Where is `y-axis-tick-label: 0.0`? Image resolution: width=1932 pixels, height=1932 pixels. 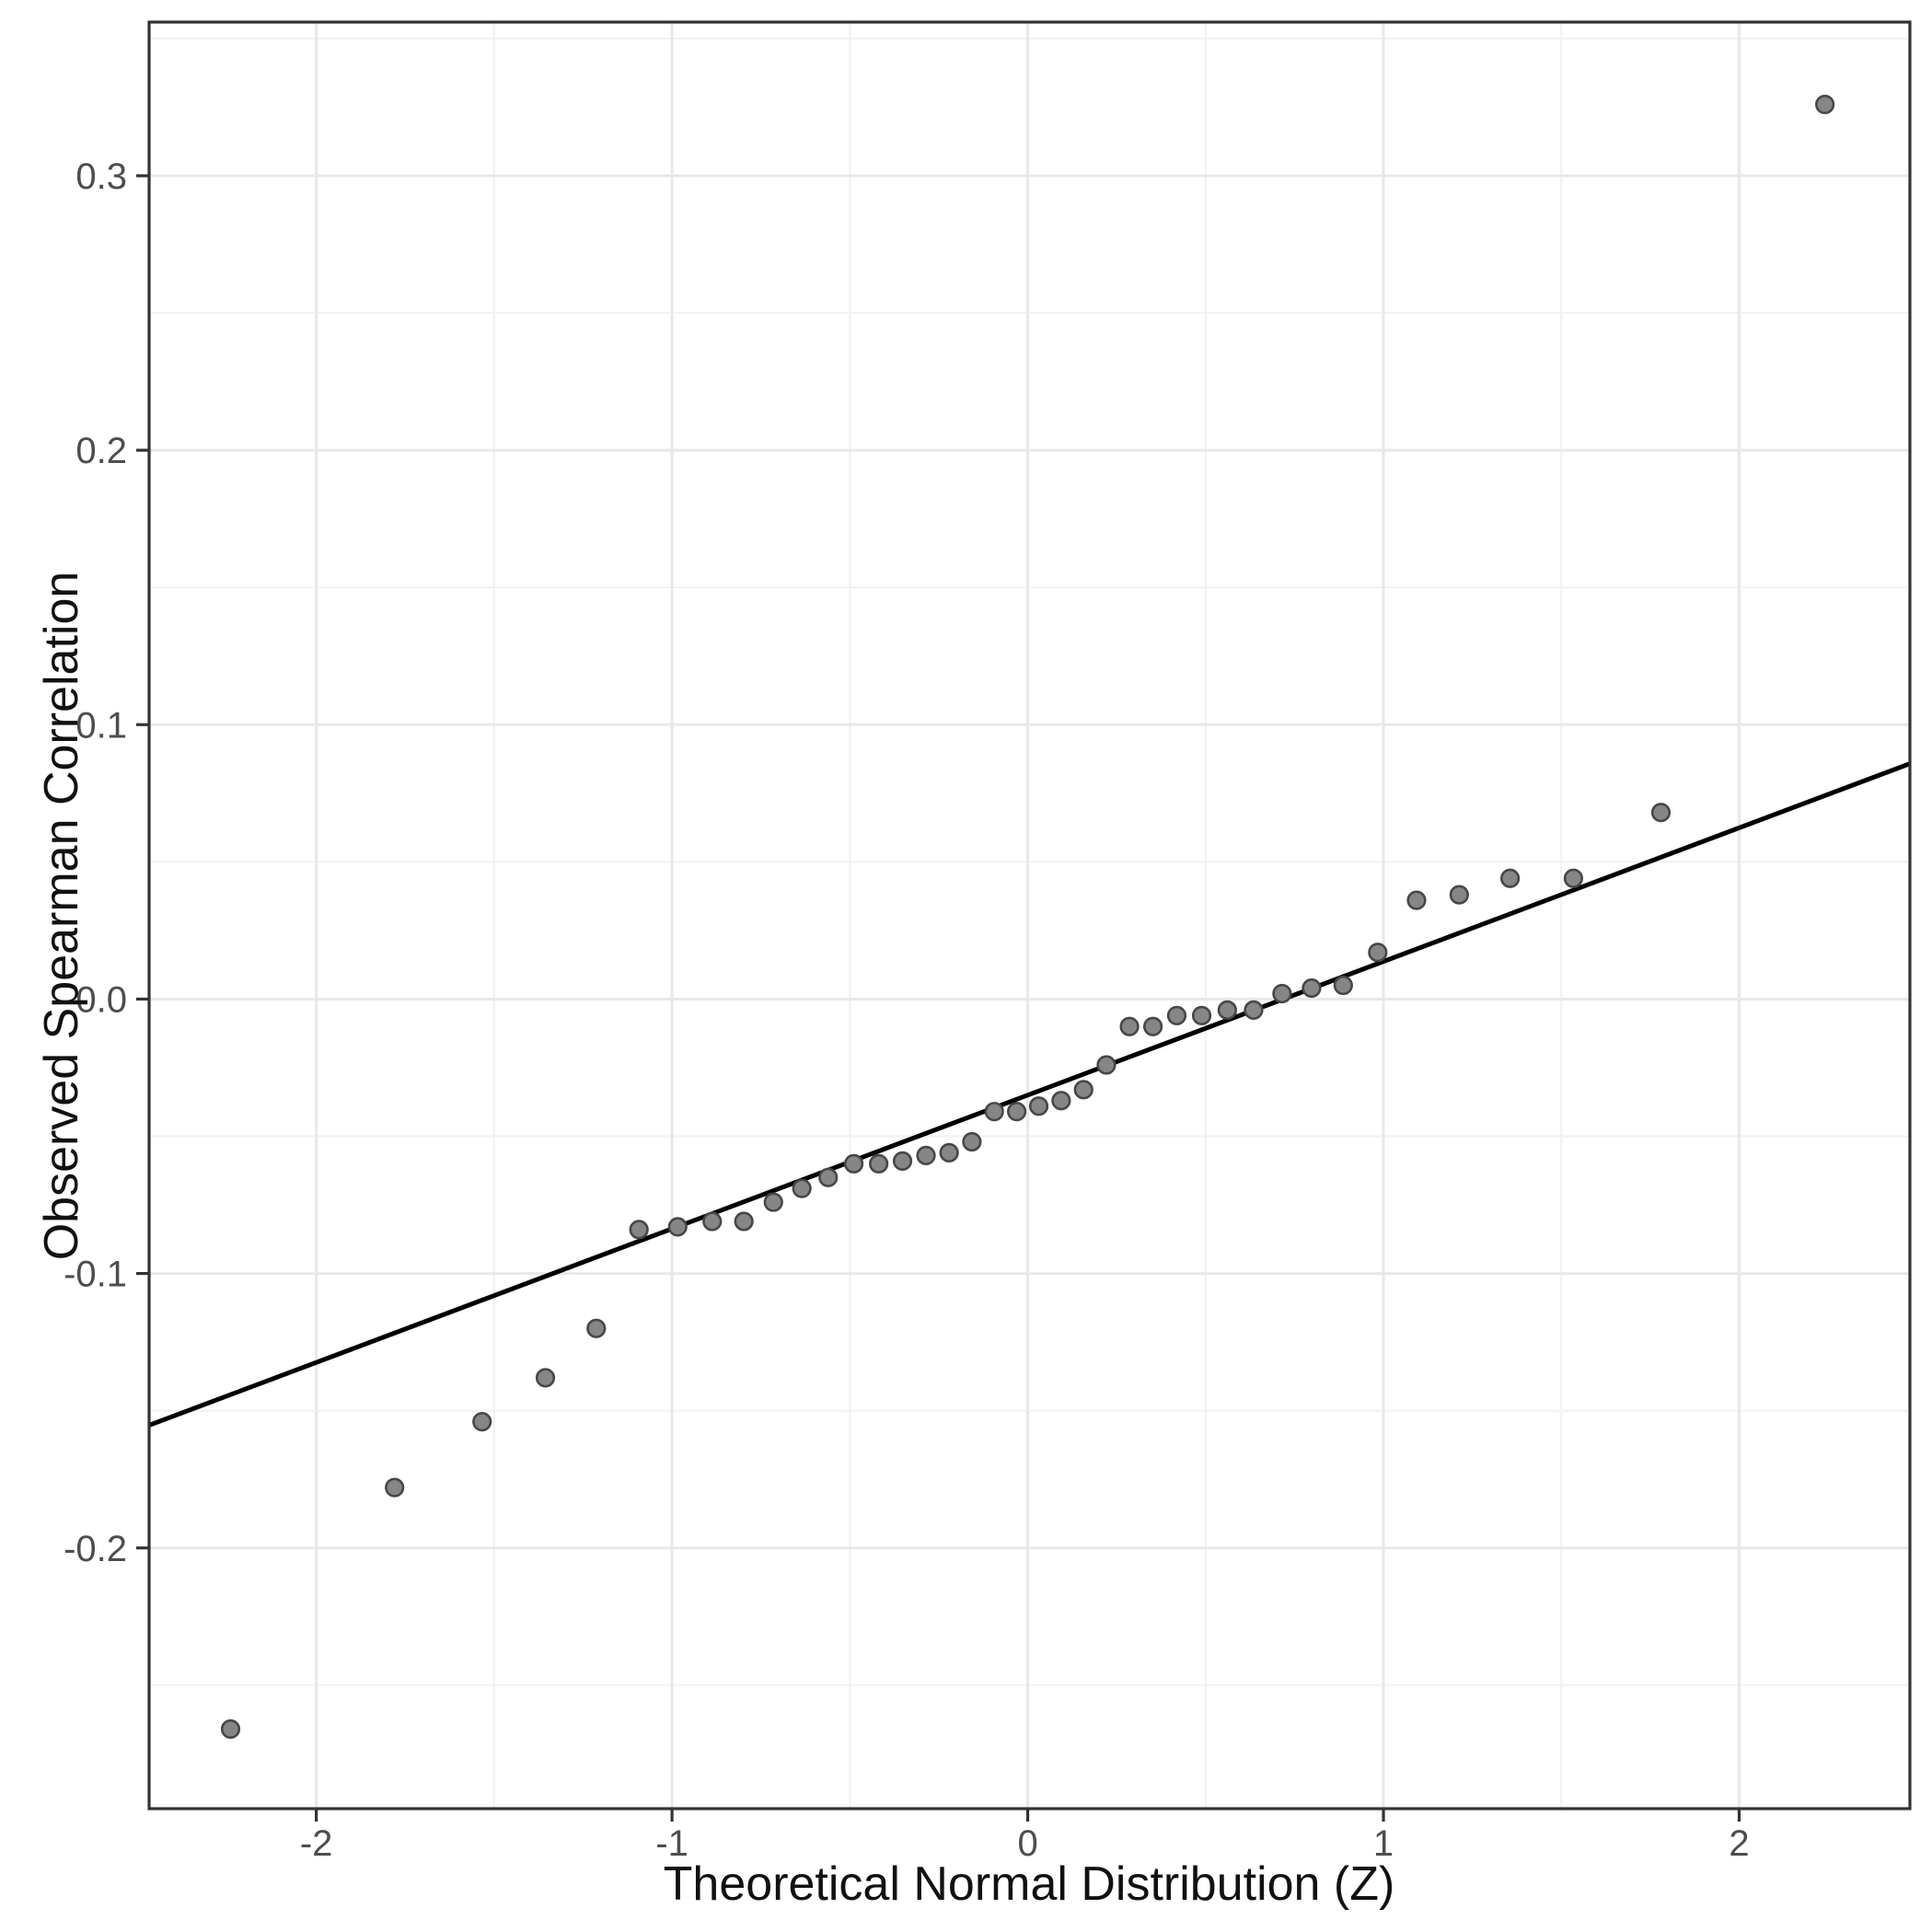
y-axis-tick-label: 0.0 is located at coordinates (101, 999).